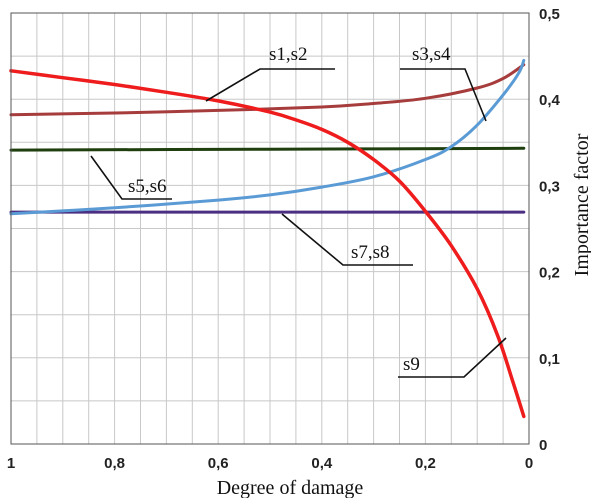  Describe the element at coordinates (267, 149) in the screenshot. I see `series-line-s5-s6` at that location.